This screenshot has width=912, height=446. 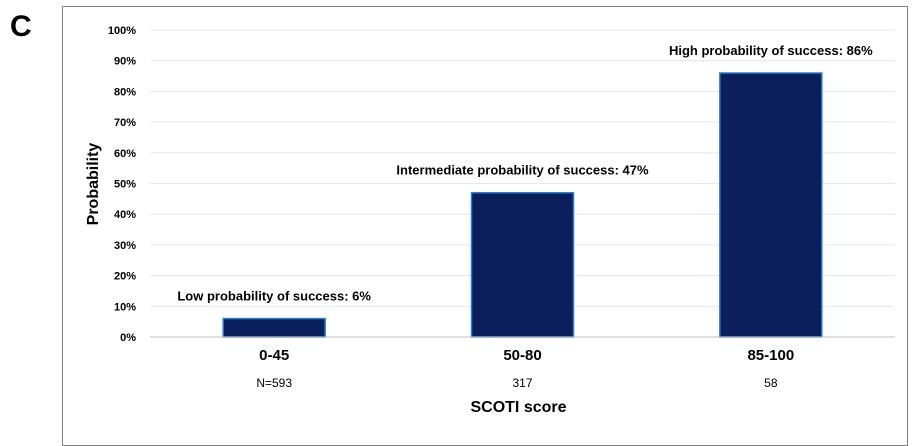 What do you see at coordinates (125, 92) in the screenshot?
I see `y-tick-label: 80%` at bounding box center [125, 92].